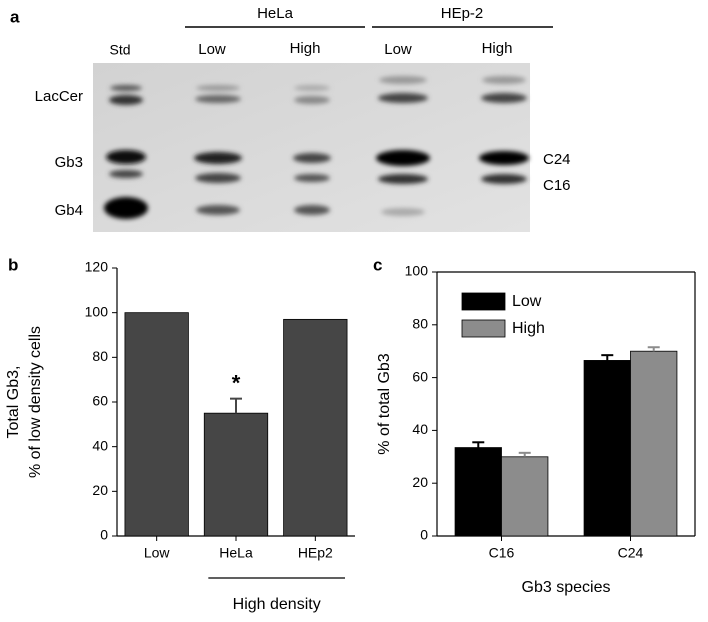 The width and height of the screenshot is (708, 622). What do you see at coordinates (59, 96) in the screenshot?
I see `band-label: LacCer` at bounding box center [59, 96].